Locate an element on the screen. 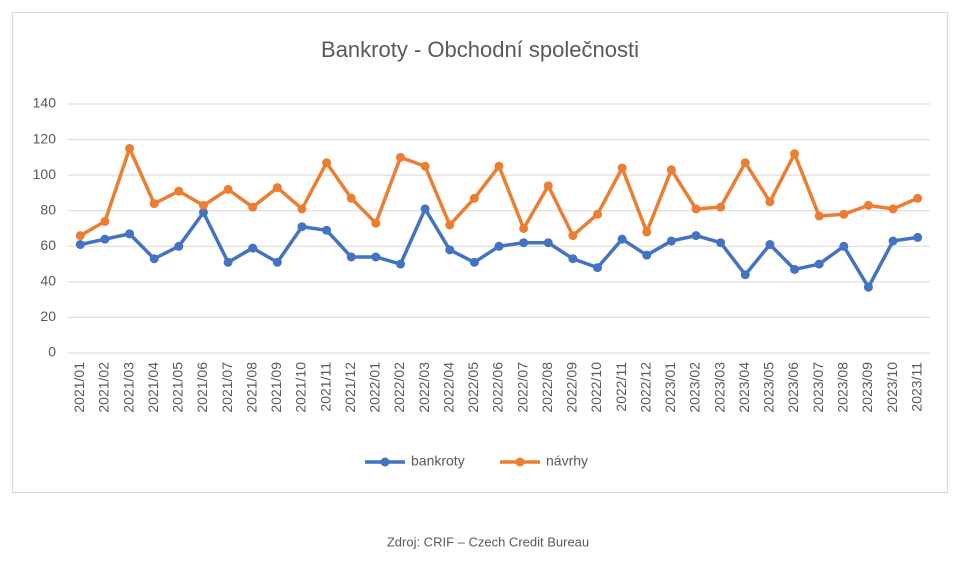 This screenshot has width=961, height=563. x-tick-label: 2021/11 is located at coordinates (325, 387).